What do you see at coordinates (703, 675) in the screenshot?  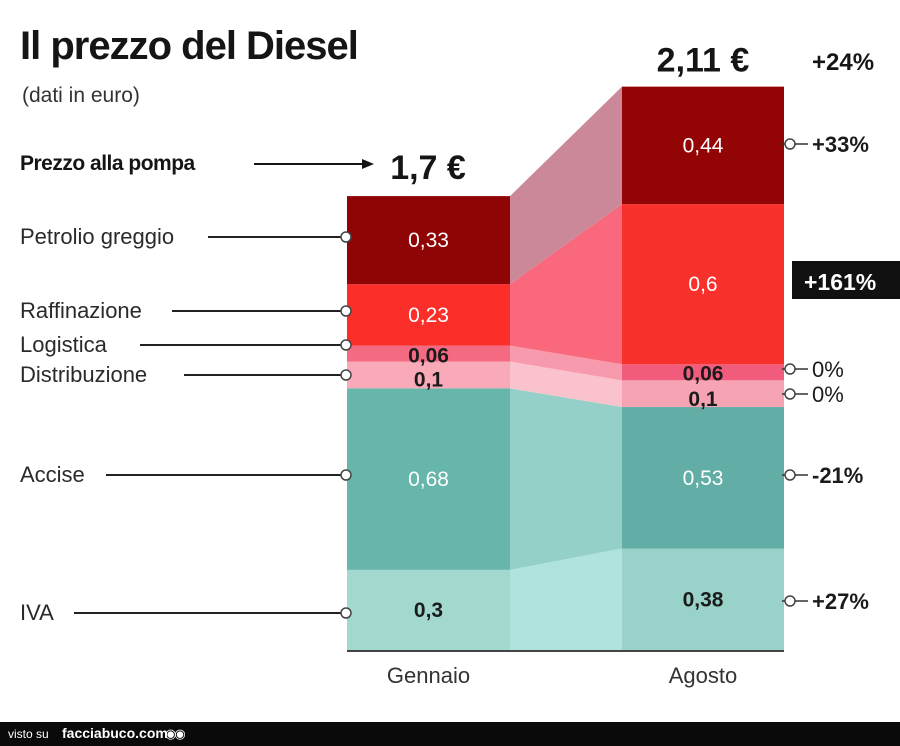 I see `x-tick-label-agosto: Agosto` at bounding box center [703, 675].